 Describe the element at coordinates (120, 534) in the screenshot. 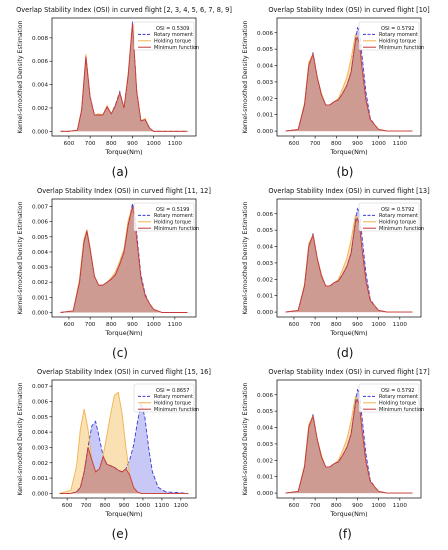

I see `panel-label: (e)` at that location.